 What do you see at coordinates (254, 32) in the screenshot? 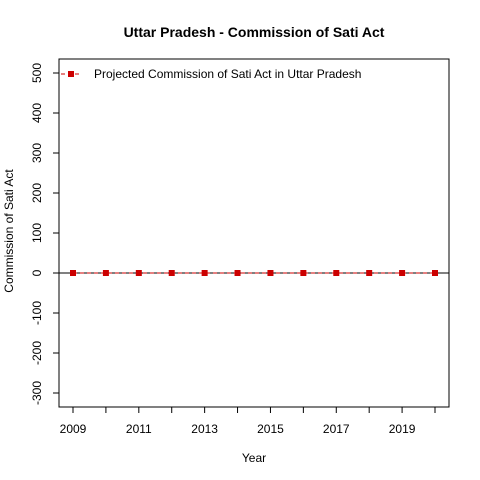
I see `chart-title: Uttar Pradesh - Commission of Sati Act` at bounding box center [254, 32].